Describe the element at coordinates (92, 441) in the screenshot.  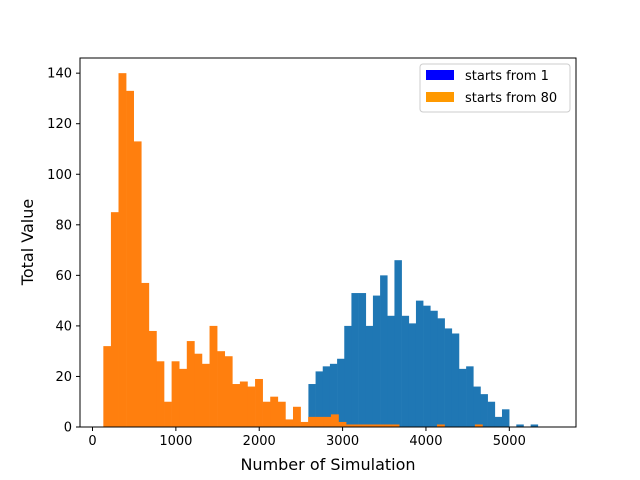
I see `x-tick-label-0: 0` at that location.